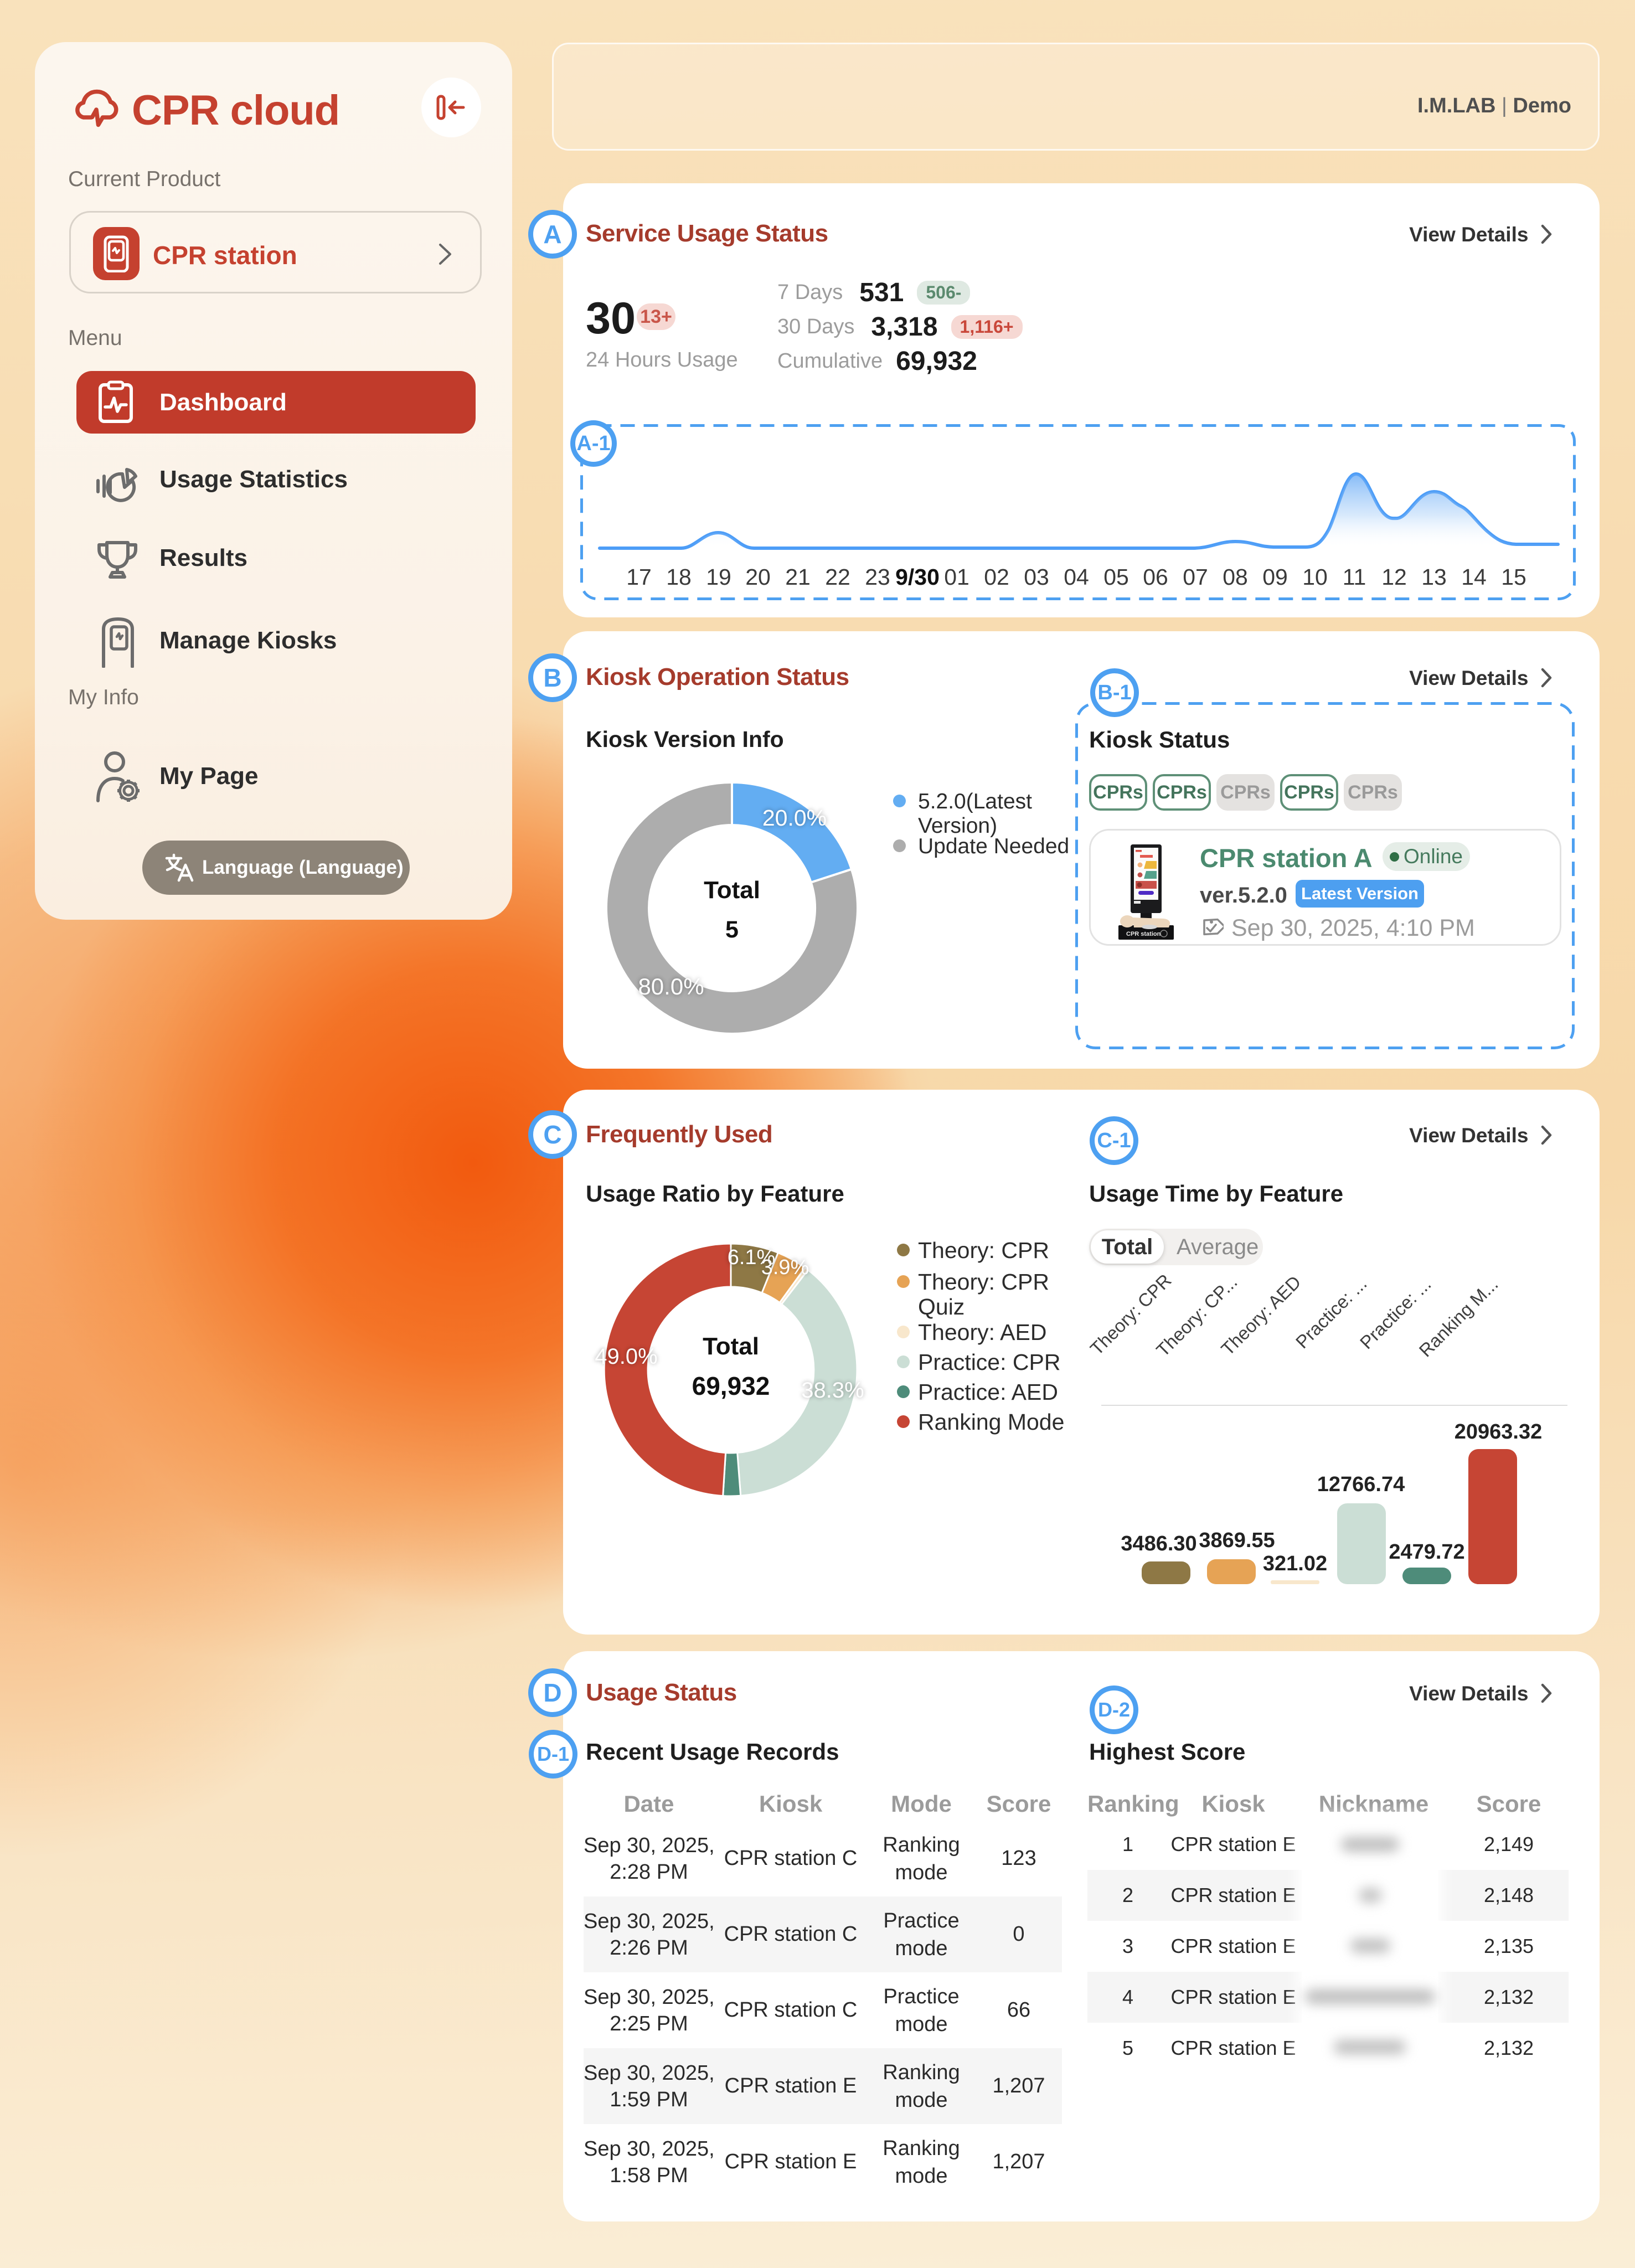 This screenshot has width=1635, height=2268. What do you see at coordinates (731, 1386) in the screenshot?
I see `svg-text: 69,932` at bounding box center [731, 1386].